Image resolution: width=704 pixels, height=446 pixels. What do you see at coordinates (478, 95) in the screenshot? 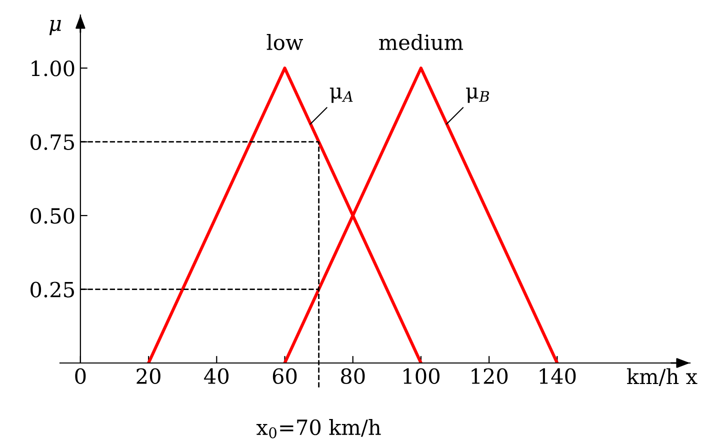
I see `annotation: μ$_{B}$` at bounding box center [478, 95].